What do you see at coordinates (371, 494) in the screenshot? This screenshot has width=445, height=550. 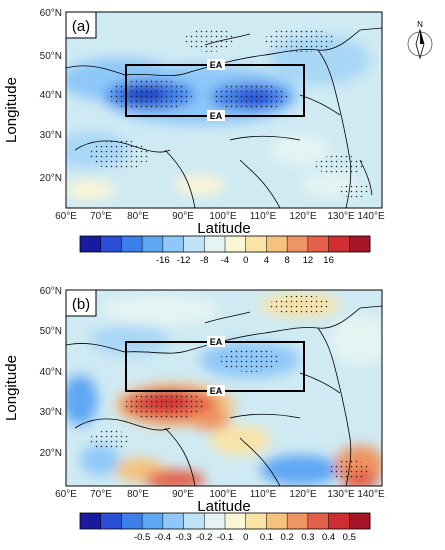 I see `panel-b-xtick-140: 140°E` at bounding box center [371, 494].